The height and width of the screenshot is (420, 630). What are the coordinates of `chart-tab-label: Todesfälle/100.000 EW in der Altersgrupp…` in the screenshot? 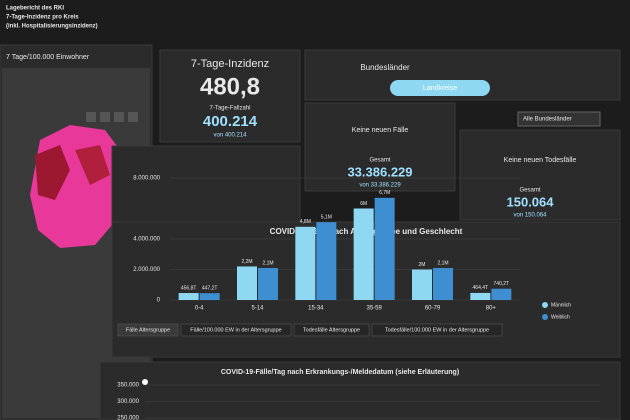 It's located at (437, 330).